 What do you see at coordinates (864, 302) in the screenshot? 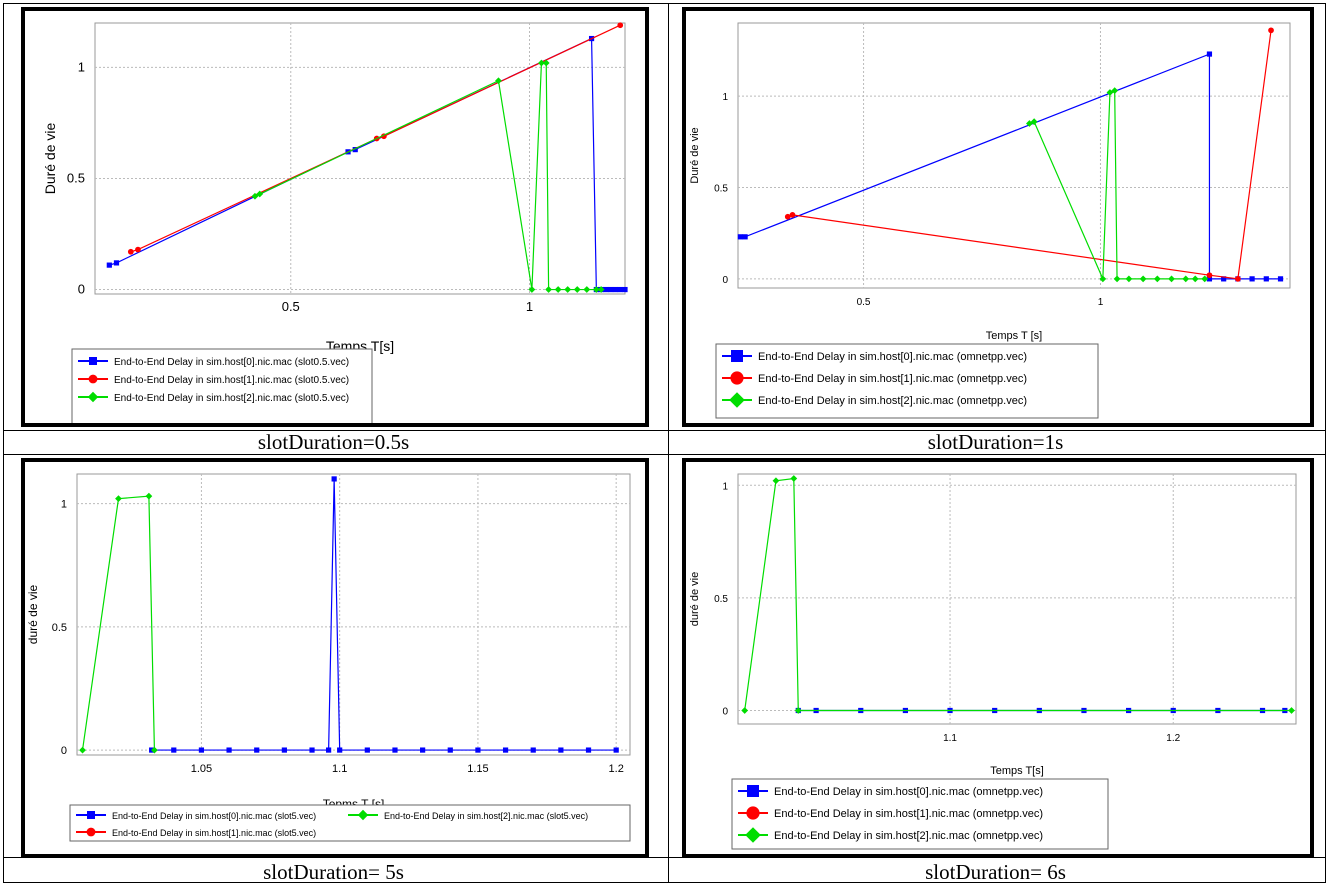
I see `x-tick-label: 0.5` at bounding box center [864, 302].